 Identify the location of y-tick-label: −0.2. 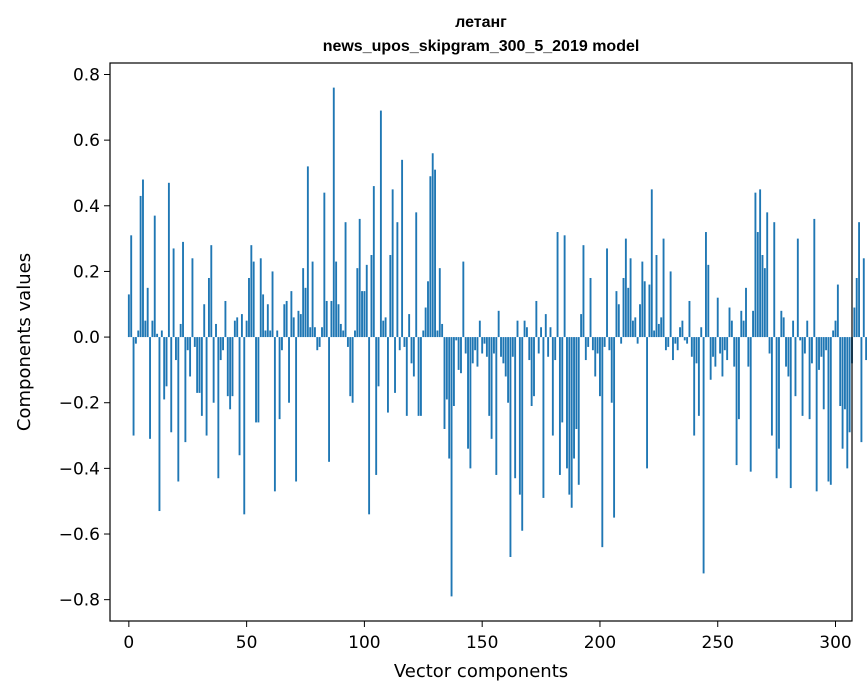
(79, 404).